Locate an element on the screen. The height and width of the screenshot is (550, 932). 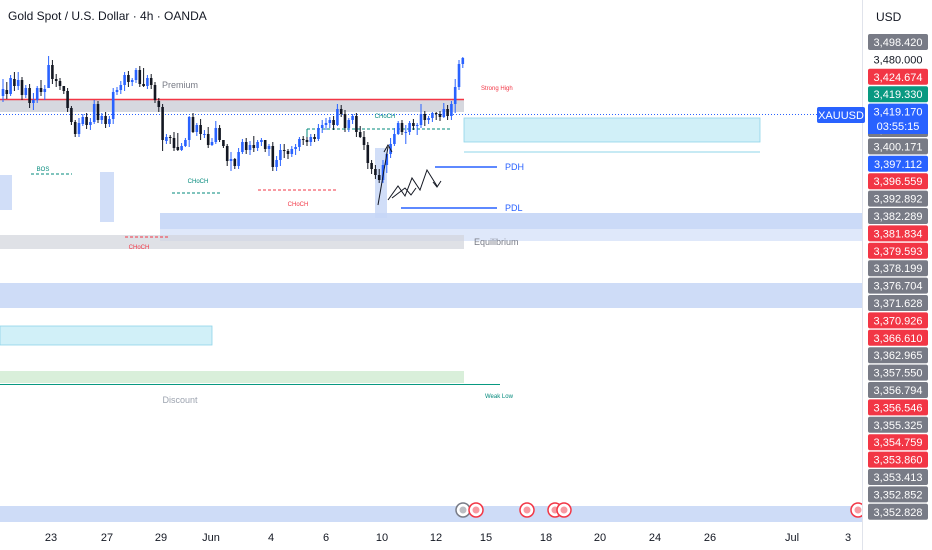
x-tick-label: 20 is located at coordinates (600, 538).